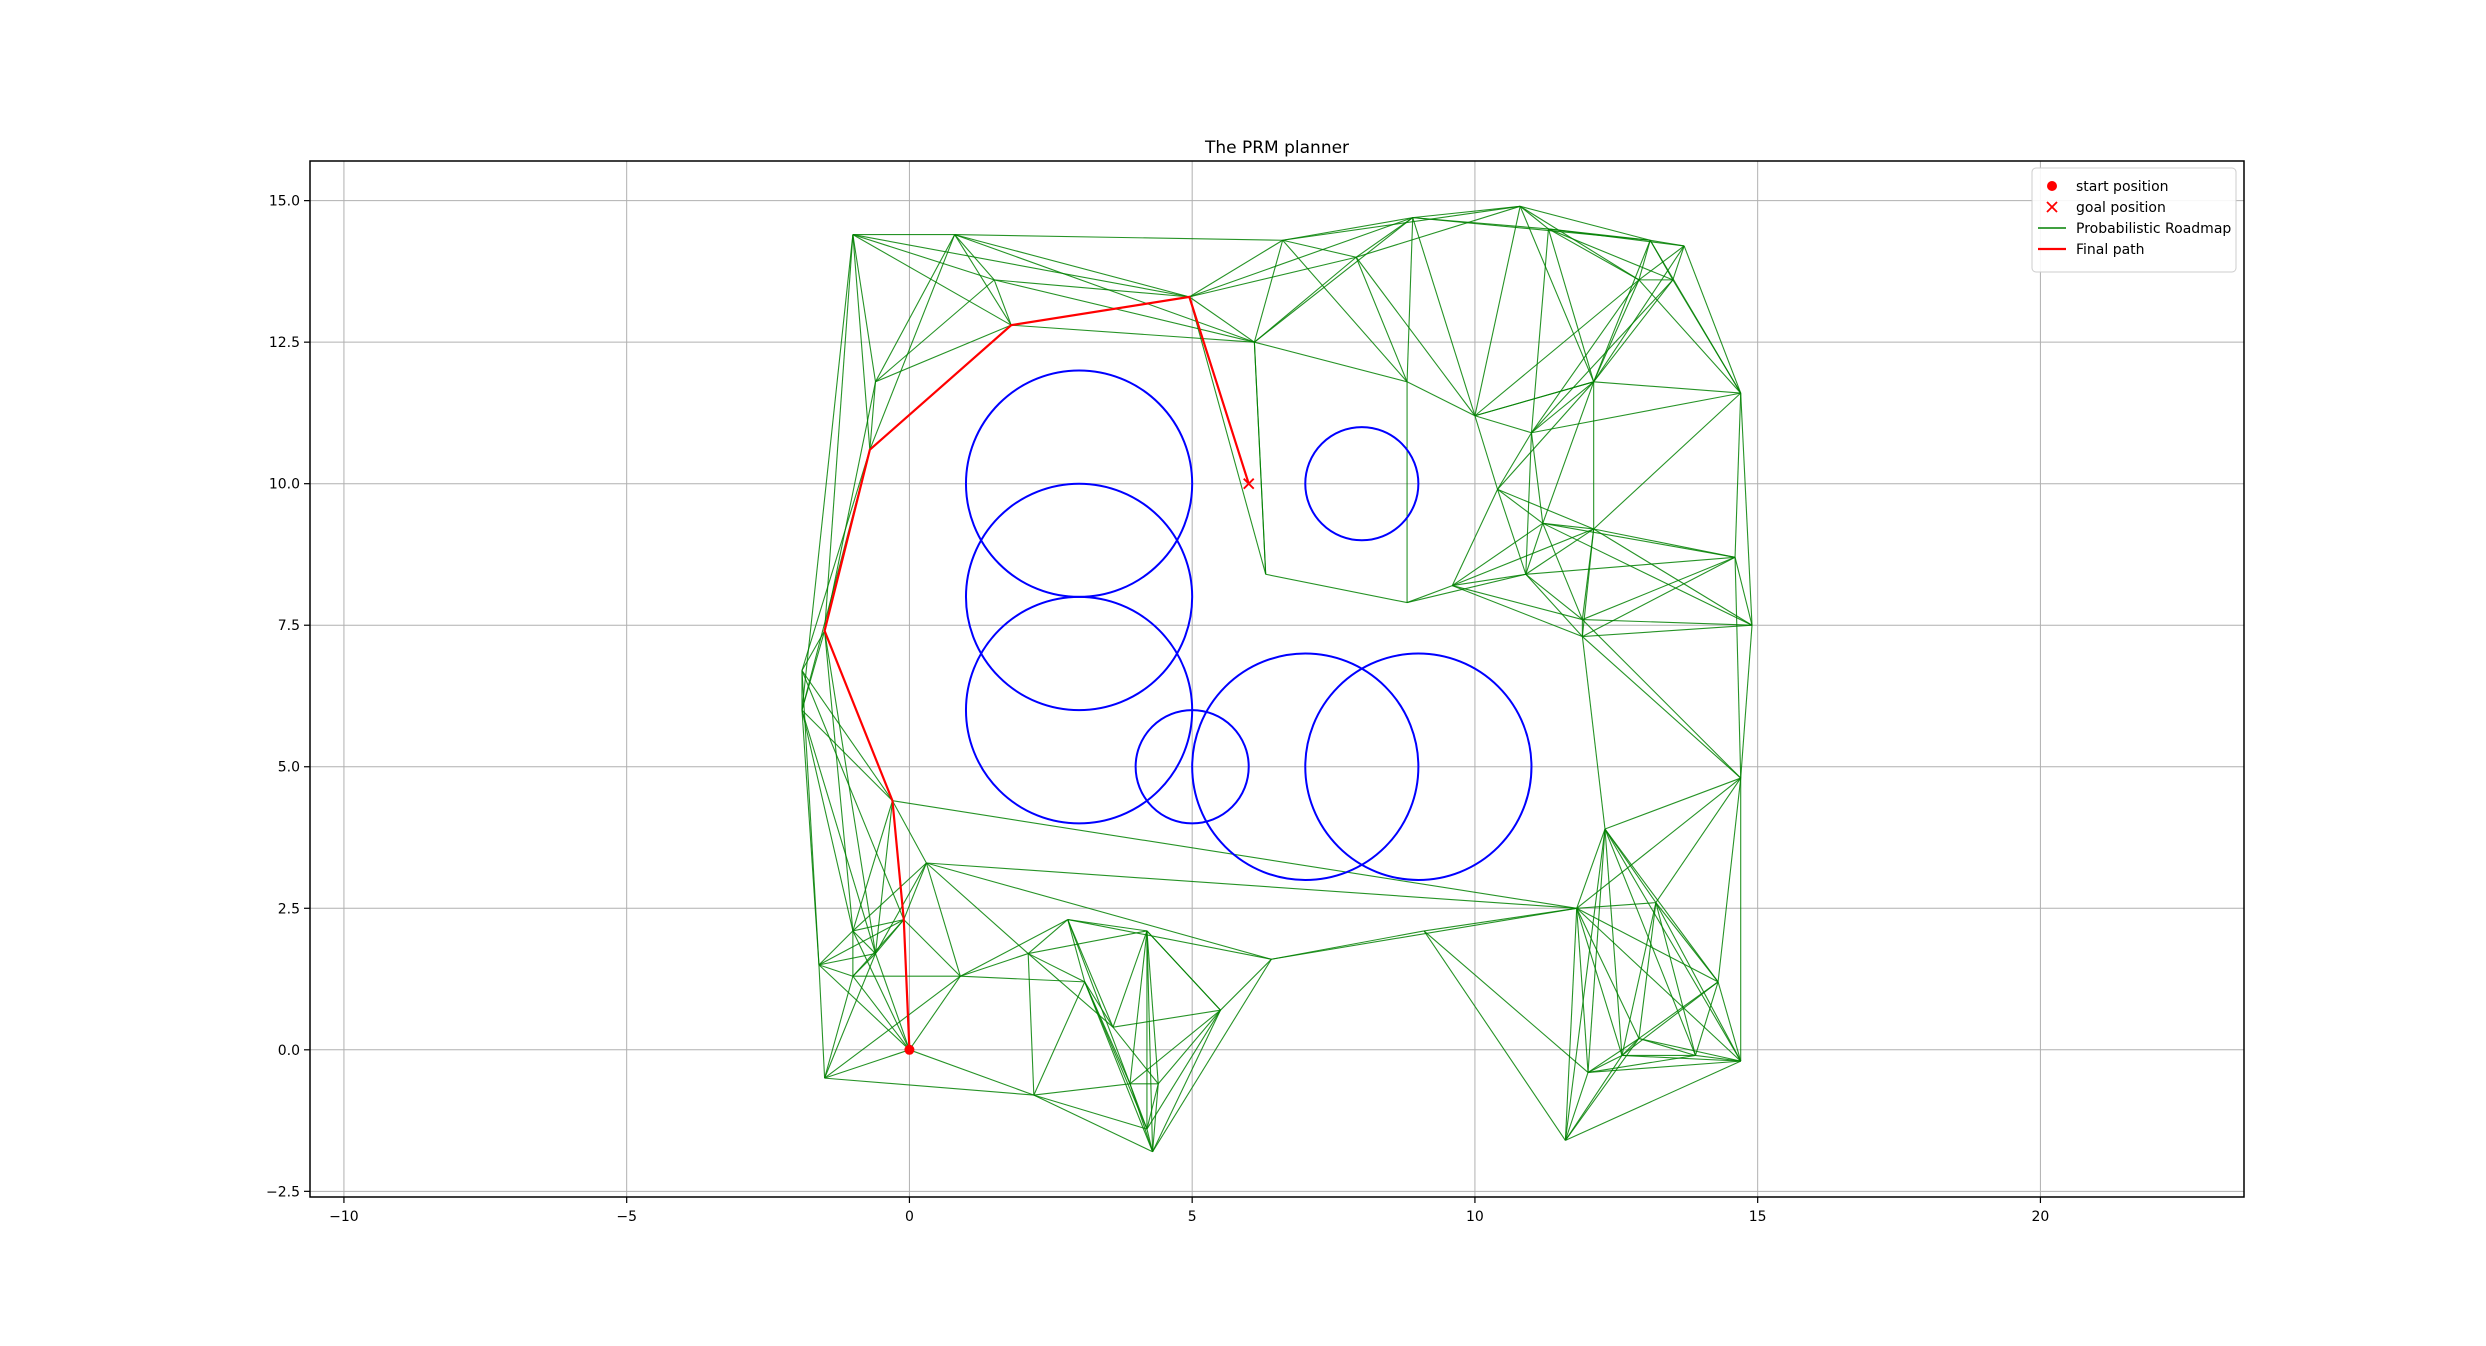  I want to click on goal-marker, so click(1249, 484).